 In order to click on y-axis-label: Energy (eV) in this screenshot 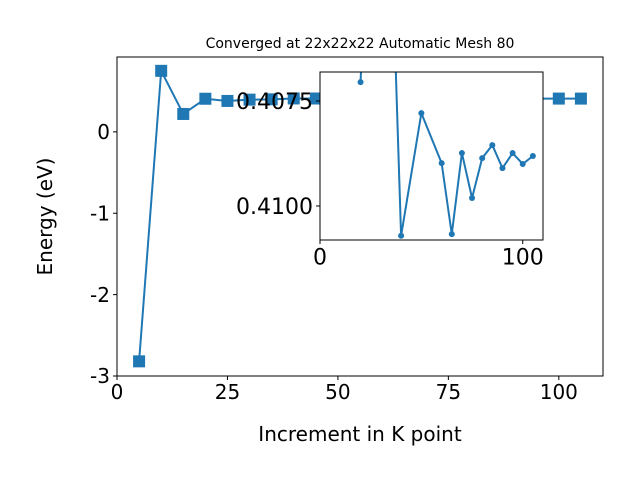, I will do `click(45, 217)`.